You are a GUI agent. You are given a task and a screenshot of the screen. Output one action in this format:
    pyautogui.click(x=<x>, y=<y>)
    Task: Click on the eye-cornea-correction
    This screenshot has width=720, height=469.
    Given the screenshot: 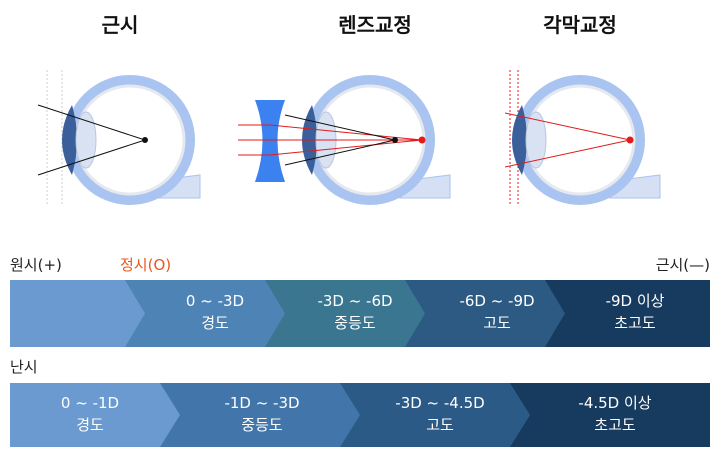 What is the action you would take?
    pyautogui.click(x=582, y=137)
    